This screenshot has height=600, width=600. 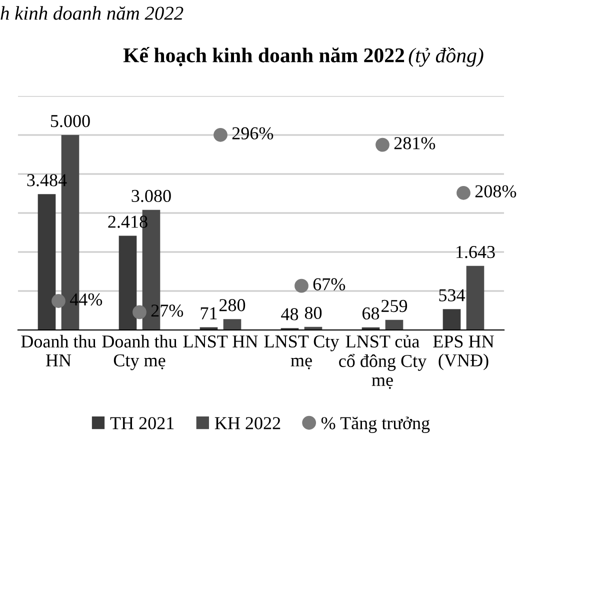 I want to click on x-tick-label: LNST của cổ đông Cty mẹ, so click(x=383, y=361).